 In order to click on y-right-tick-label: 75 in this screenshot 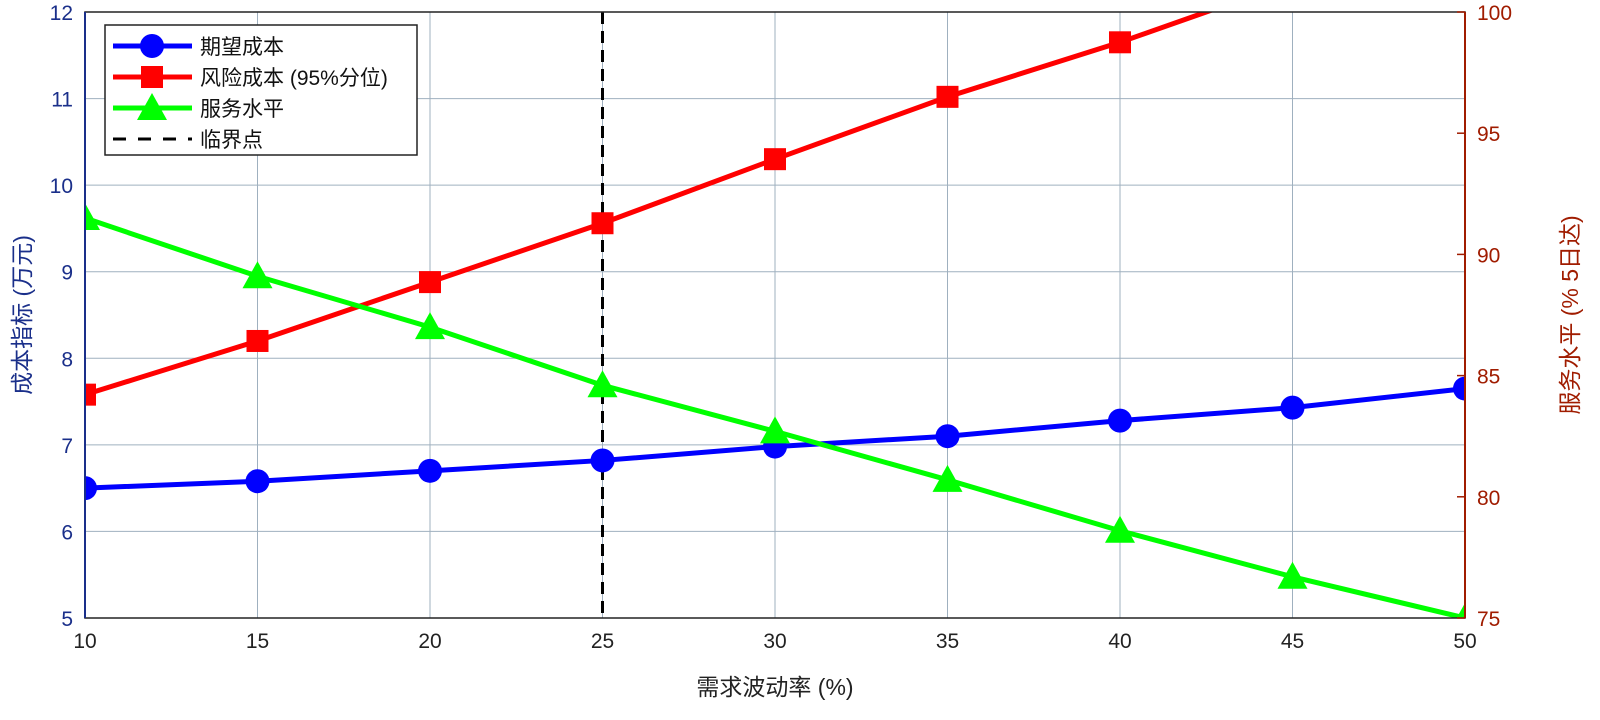, I will do `click(1488, 619)`.